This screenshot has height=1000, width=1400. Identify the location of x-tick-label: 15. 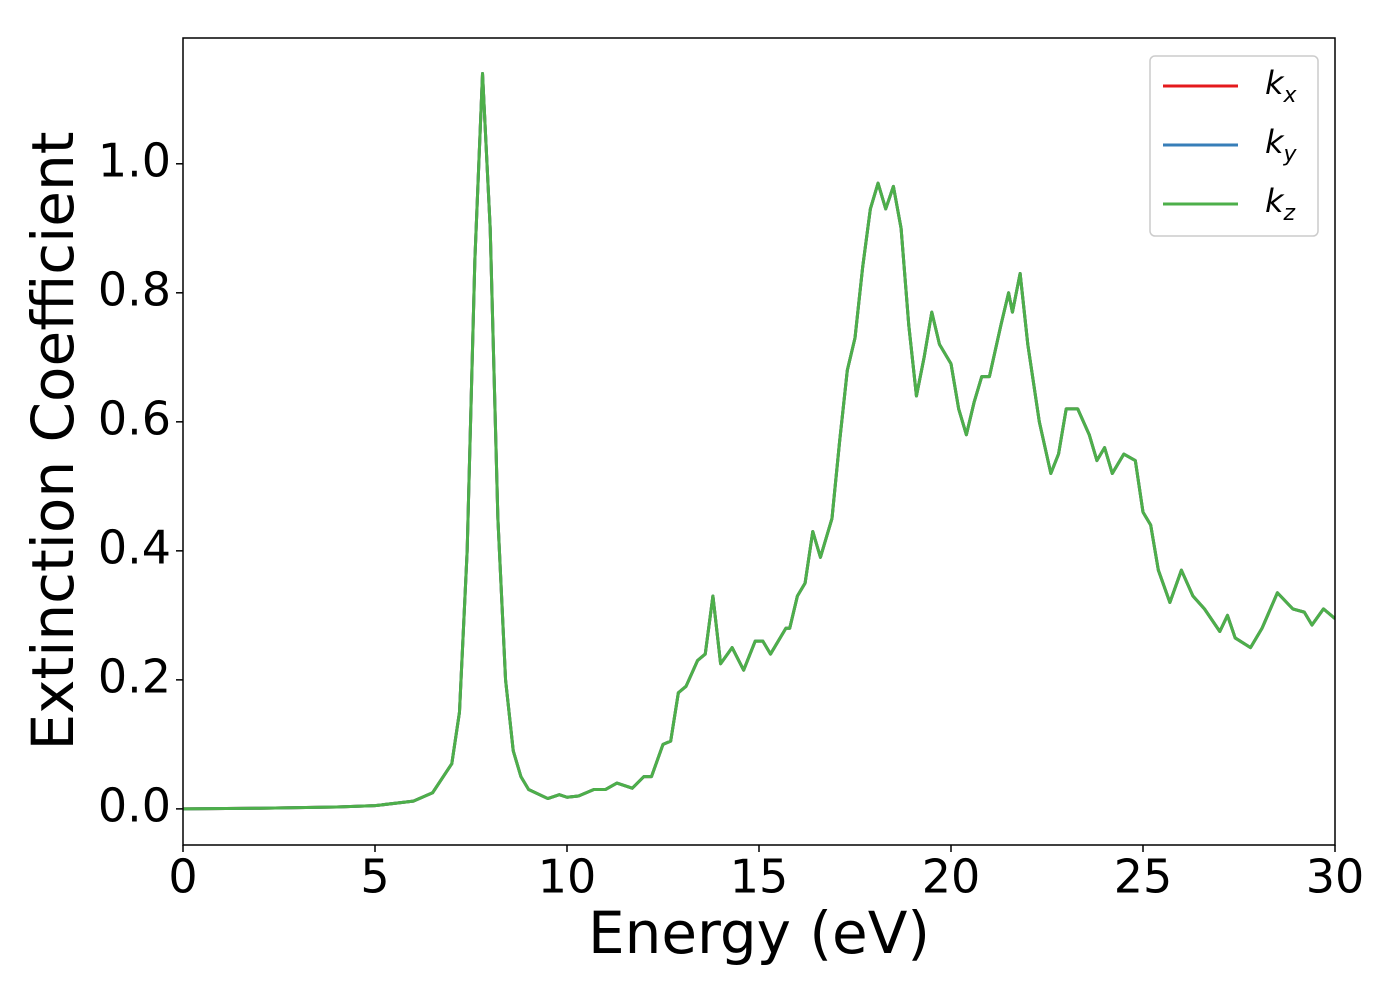
(759, 877).